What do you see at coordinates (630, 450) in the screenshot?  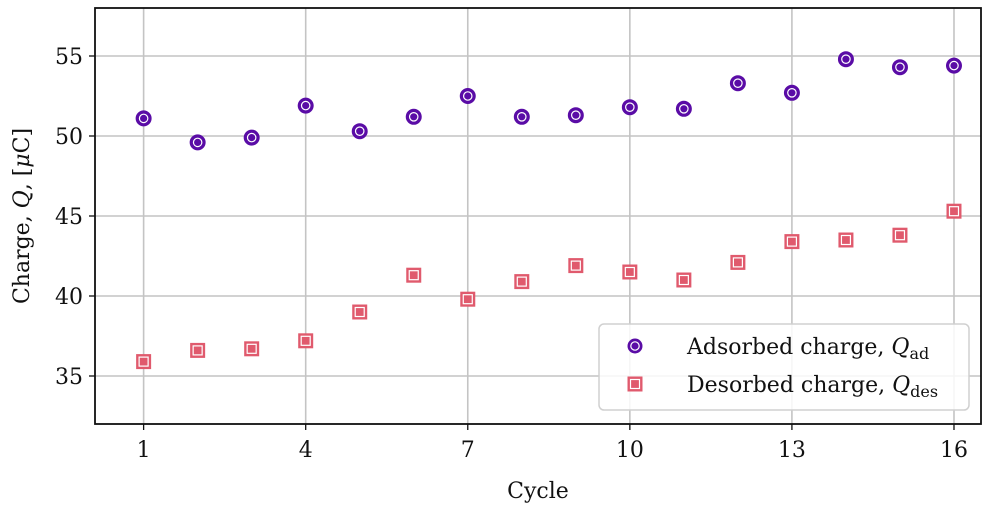 I see `x-tick-label: 10` at bounding box center [630, 450].